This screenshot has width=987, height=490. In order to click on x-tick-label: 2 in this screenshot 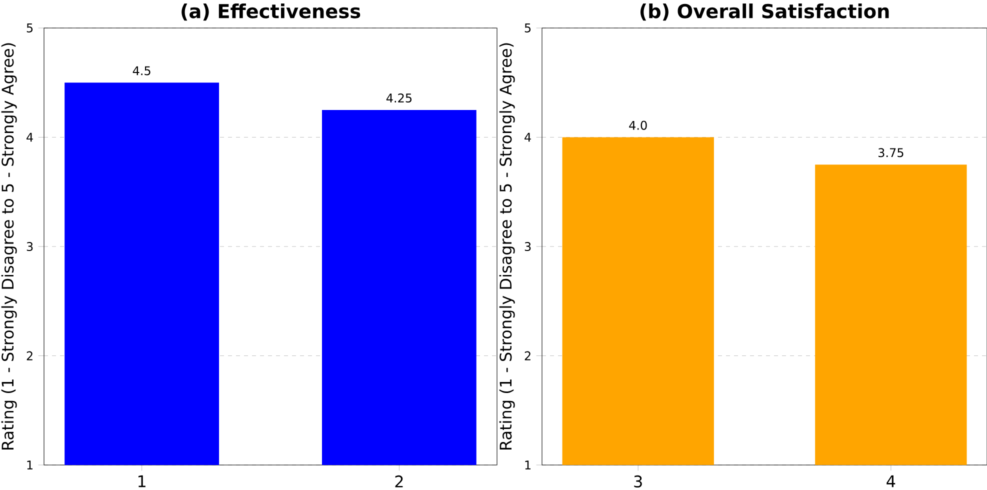, I will do `click(399, 481)`.